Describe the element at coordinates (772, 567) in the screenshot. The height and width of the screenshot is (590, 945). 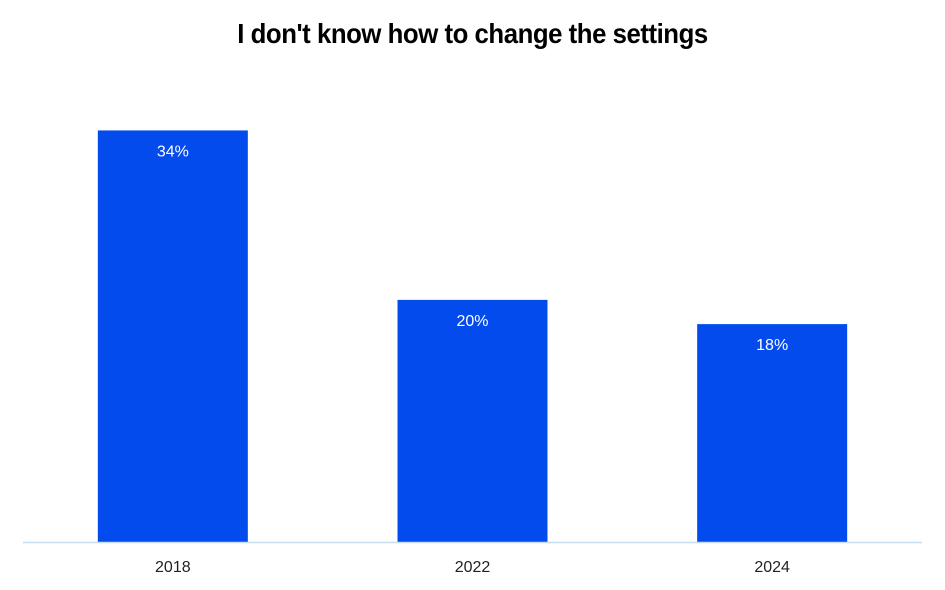
I see `x-tick-label-2024: 2024` at that location.